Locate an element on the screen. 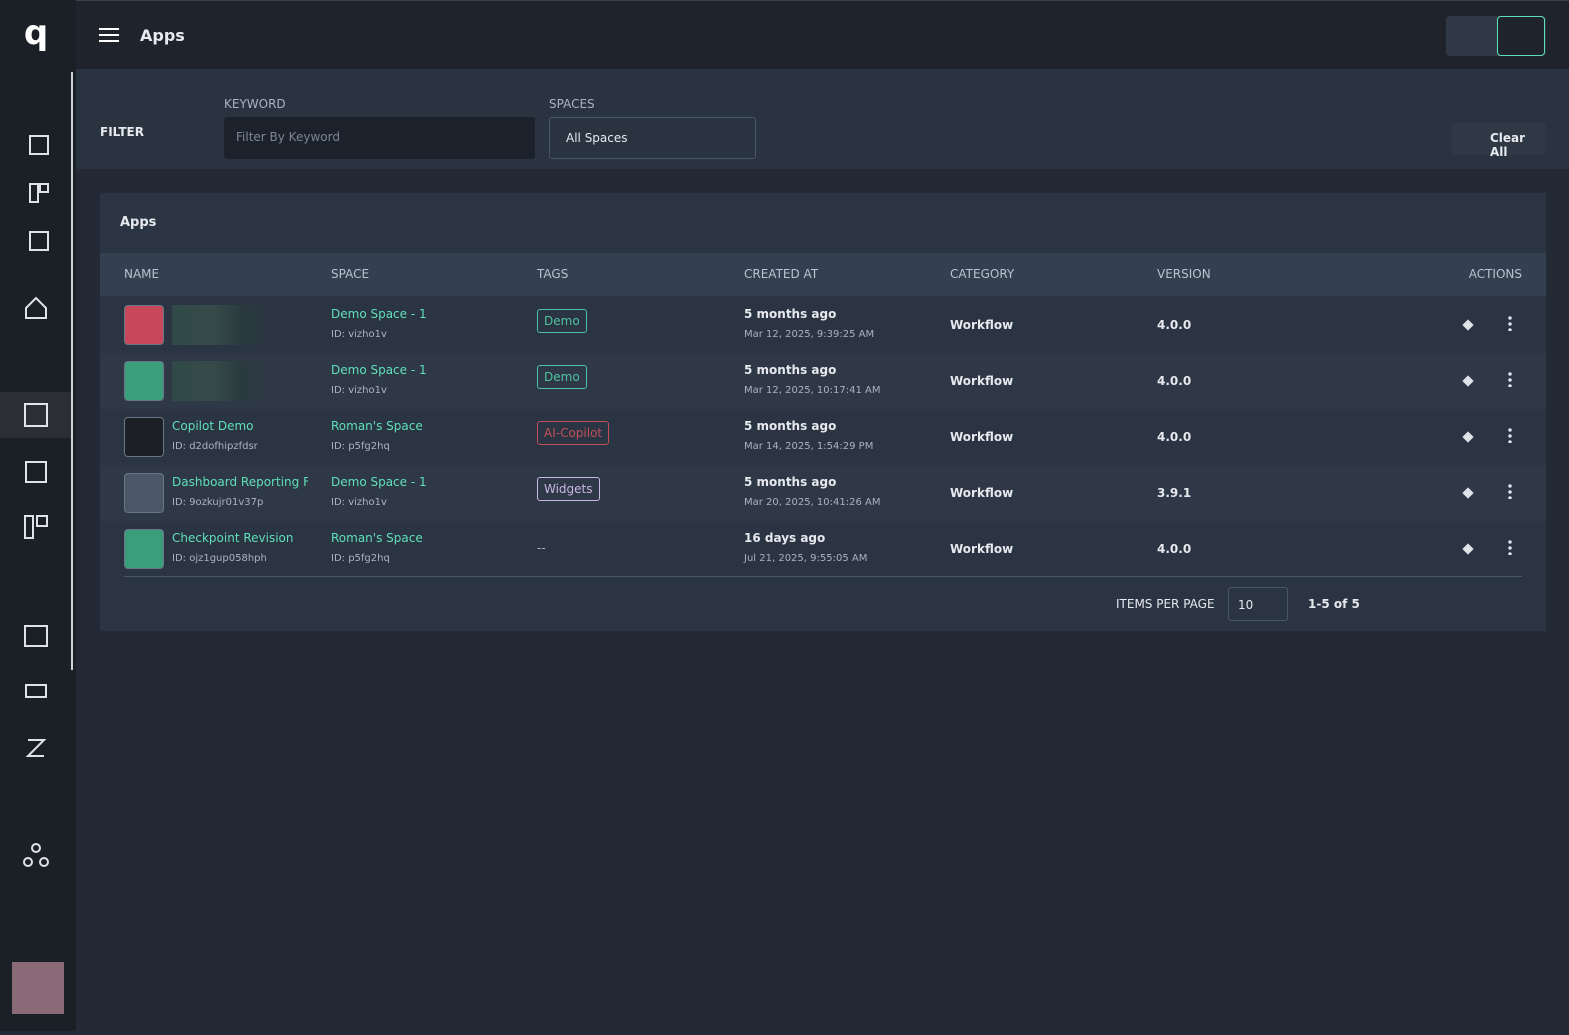  created-at: Mar 12, 2025, 10:17:41 AM is located at coordinates (812, 390).